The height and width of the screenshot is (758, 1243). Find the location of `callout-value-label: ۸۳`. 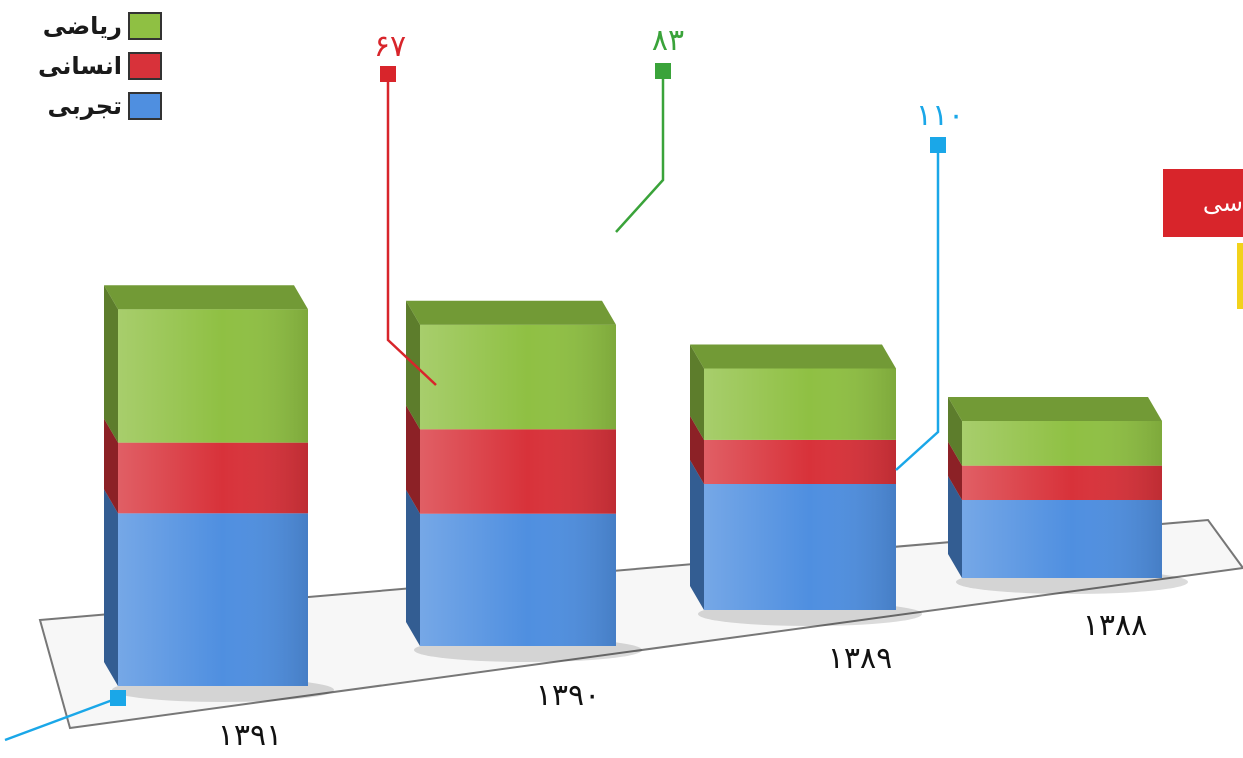

callout-value-label: ۸۳ is located at coordinates (668, 40).